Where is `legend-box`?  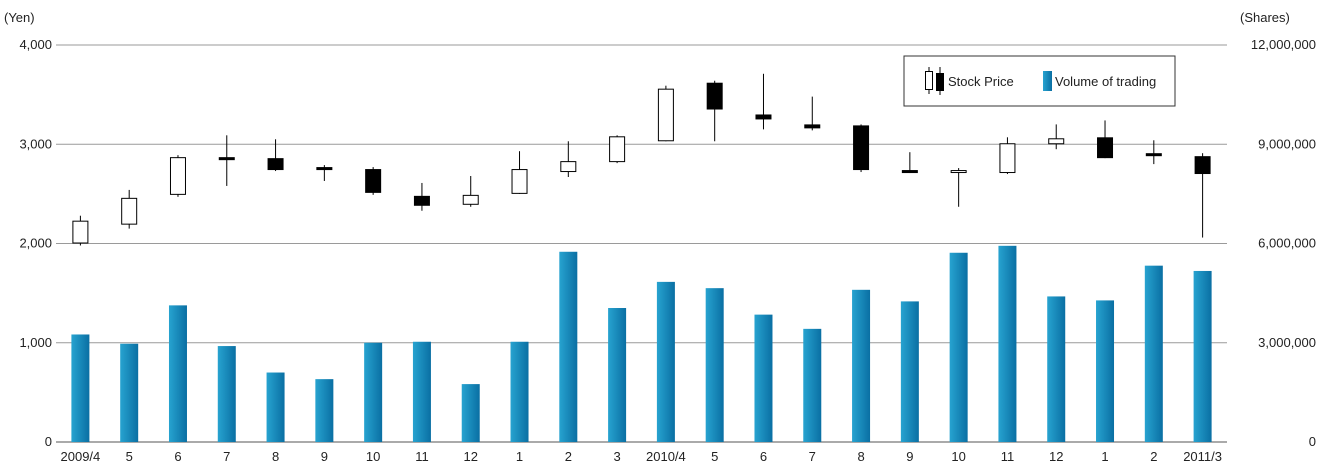 legend-box is located at coordinates (1039, 81).